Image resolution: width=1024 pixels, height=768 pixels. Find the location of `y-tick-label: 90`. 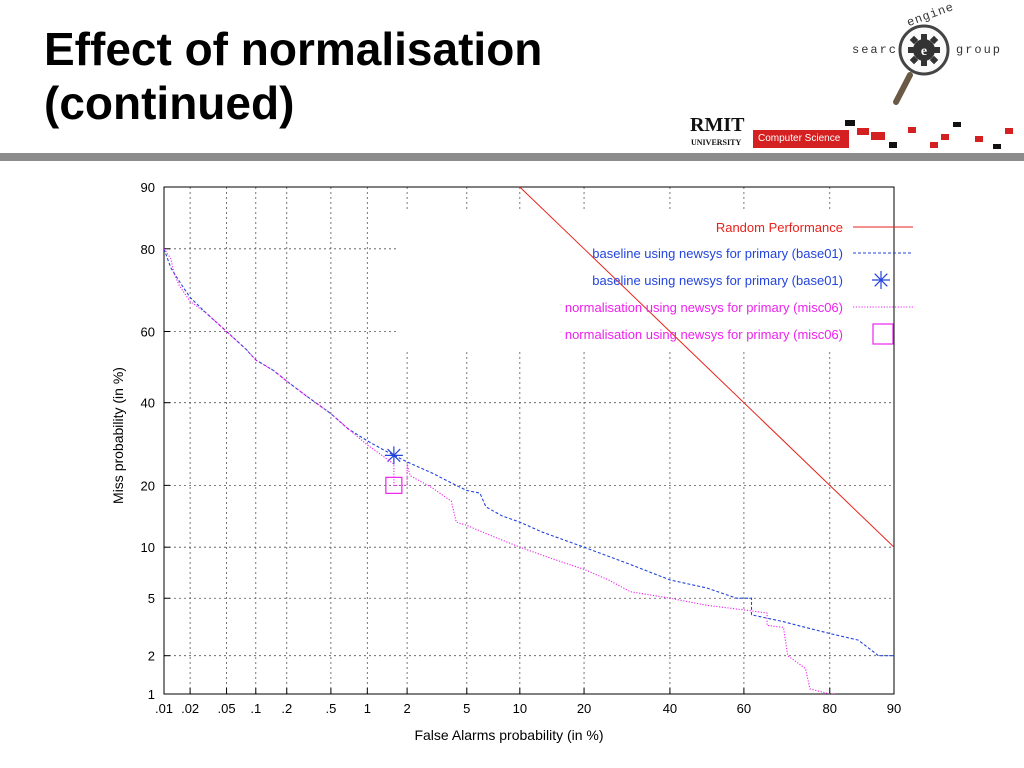

y-tick-label: 90 is located at coordinates (148, 187).